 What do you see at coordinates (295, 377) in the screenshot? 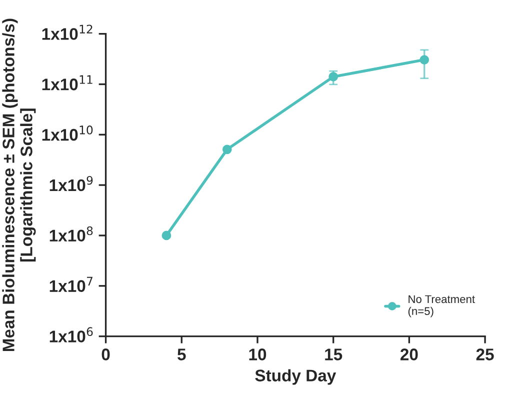
I see `x-axis-title: Study Day` at bounding box center [295, 377].